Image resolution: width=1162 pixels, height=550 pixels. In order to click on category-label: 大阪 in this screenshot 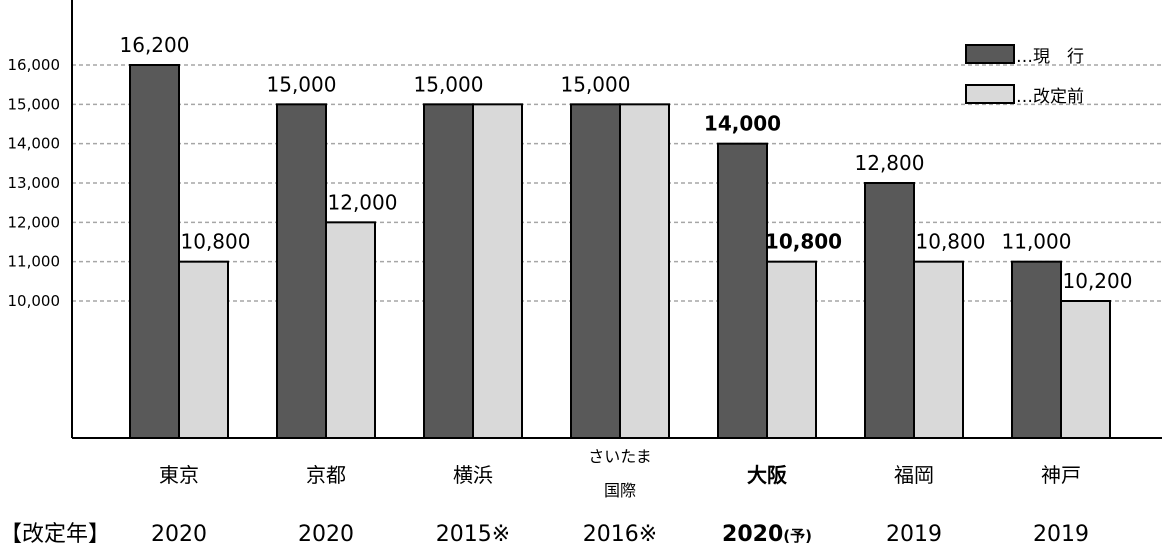, I will do `click(767, 475)`.